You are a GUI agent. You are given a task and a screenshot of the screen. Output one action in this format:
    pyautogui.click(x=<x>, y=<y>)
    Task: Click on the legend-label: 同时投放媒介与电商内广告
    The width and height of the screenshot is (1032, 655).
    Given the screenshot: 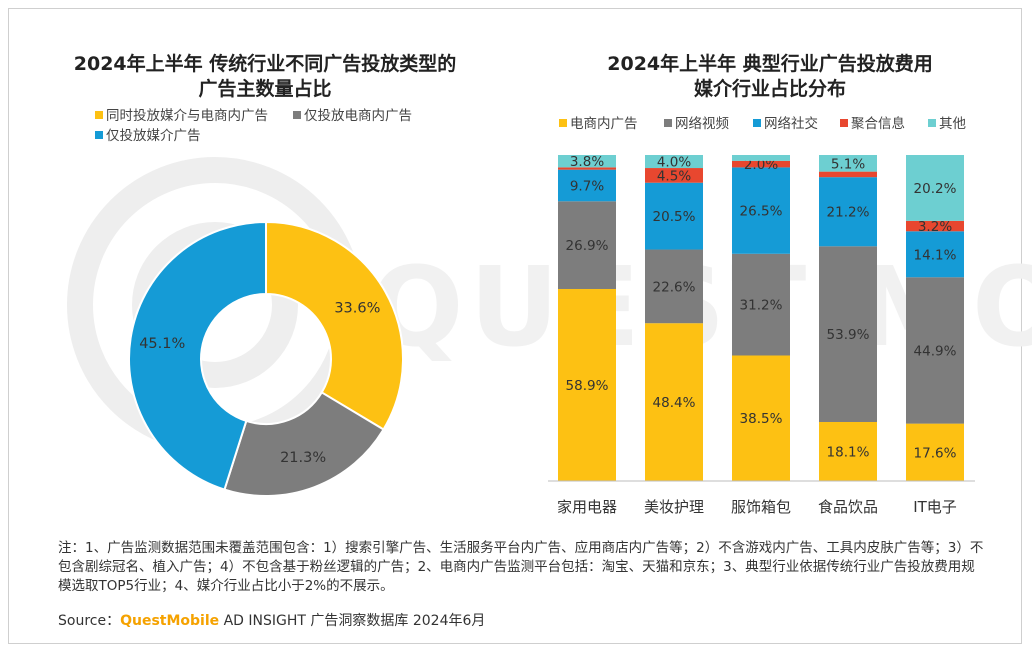 What is the action you would take?
    pyautogui.click(x=187, y=116)
    